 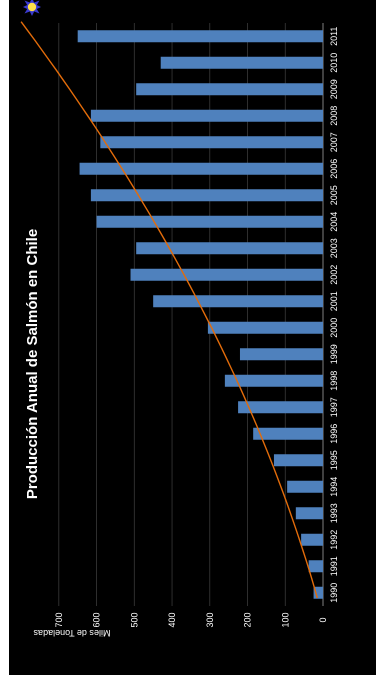 What do you see at coordinates (334, 354) in the screenshot?
I see `x-tick-label: 1999` at bounding box center [334, 354].